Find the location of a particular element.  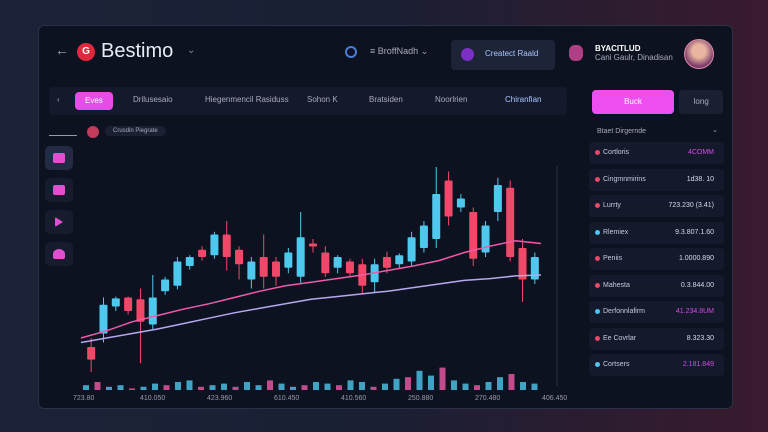

tab-3: Hiegenmencil Rasiduss is located at coordinates (247, 99).